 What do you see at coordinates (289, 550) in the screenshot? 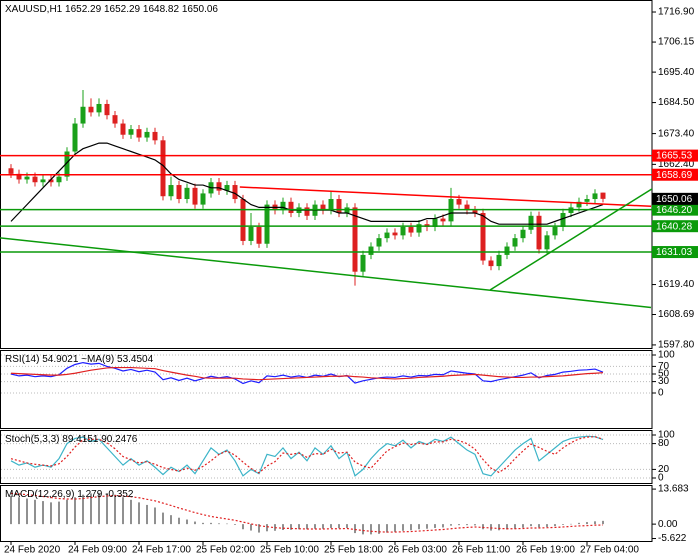
I see `x-tick-label: 25 Feb 10:00` at bounding box center [289, 550].